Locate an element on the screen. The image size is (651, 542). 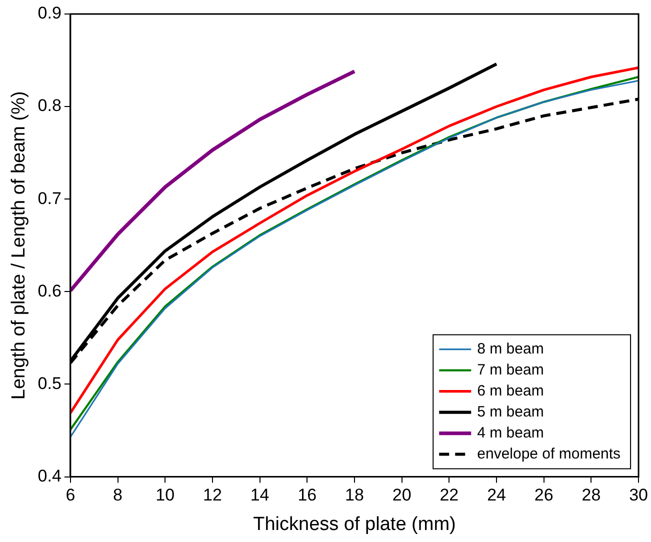
x-tick-label: 8 is located at coordinates (118, 495).